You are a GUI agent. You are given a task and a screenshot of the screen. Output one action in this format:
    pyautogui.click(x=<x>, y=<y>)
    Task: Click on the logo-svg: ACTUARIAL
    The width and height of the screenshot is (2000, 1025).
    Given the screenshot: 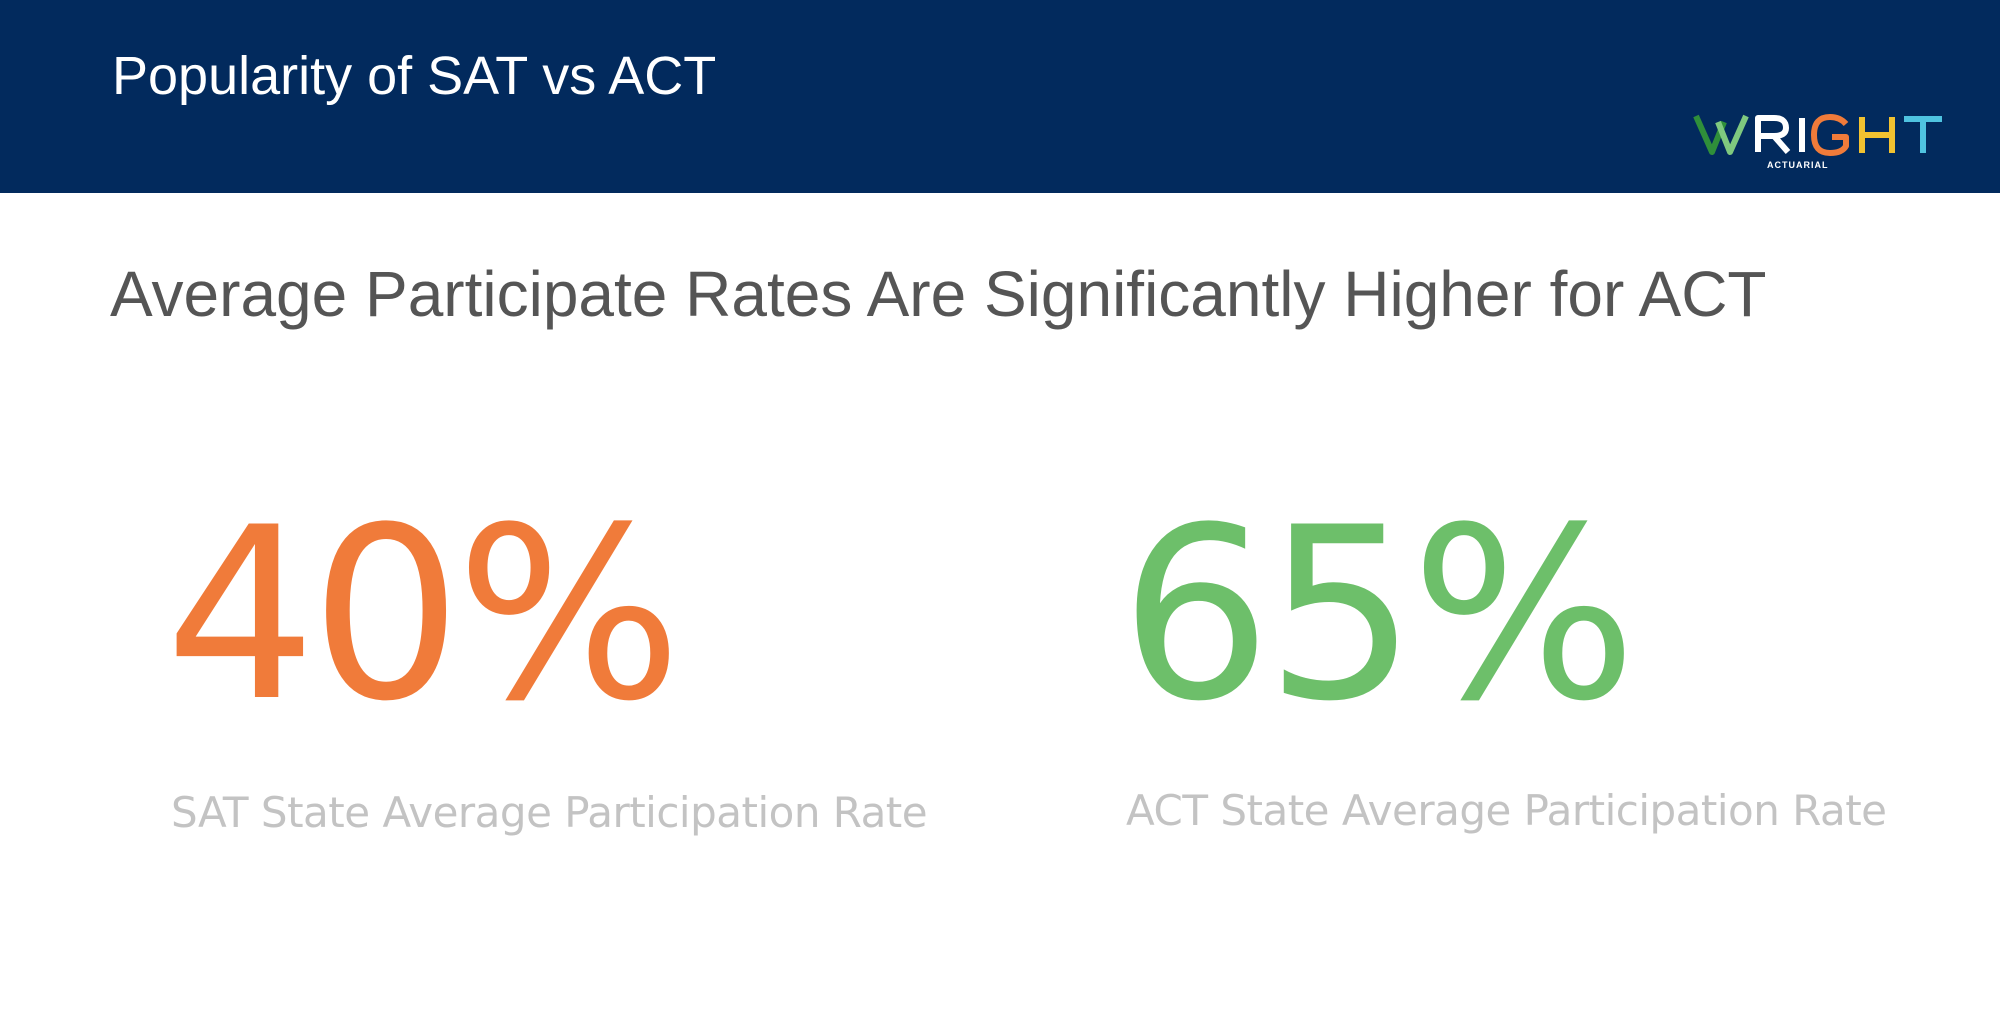 What is the action you would take?
    pyautogui.click(x=1817, y=142)
    